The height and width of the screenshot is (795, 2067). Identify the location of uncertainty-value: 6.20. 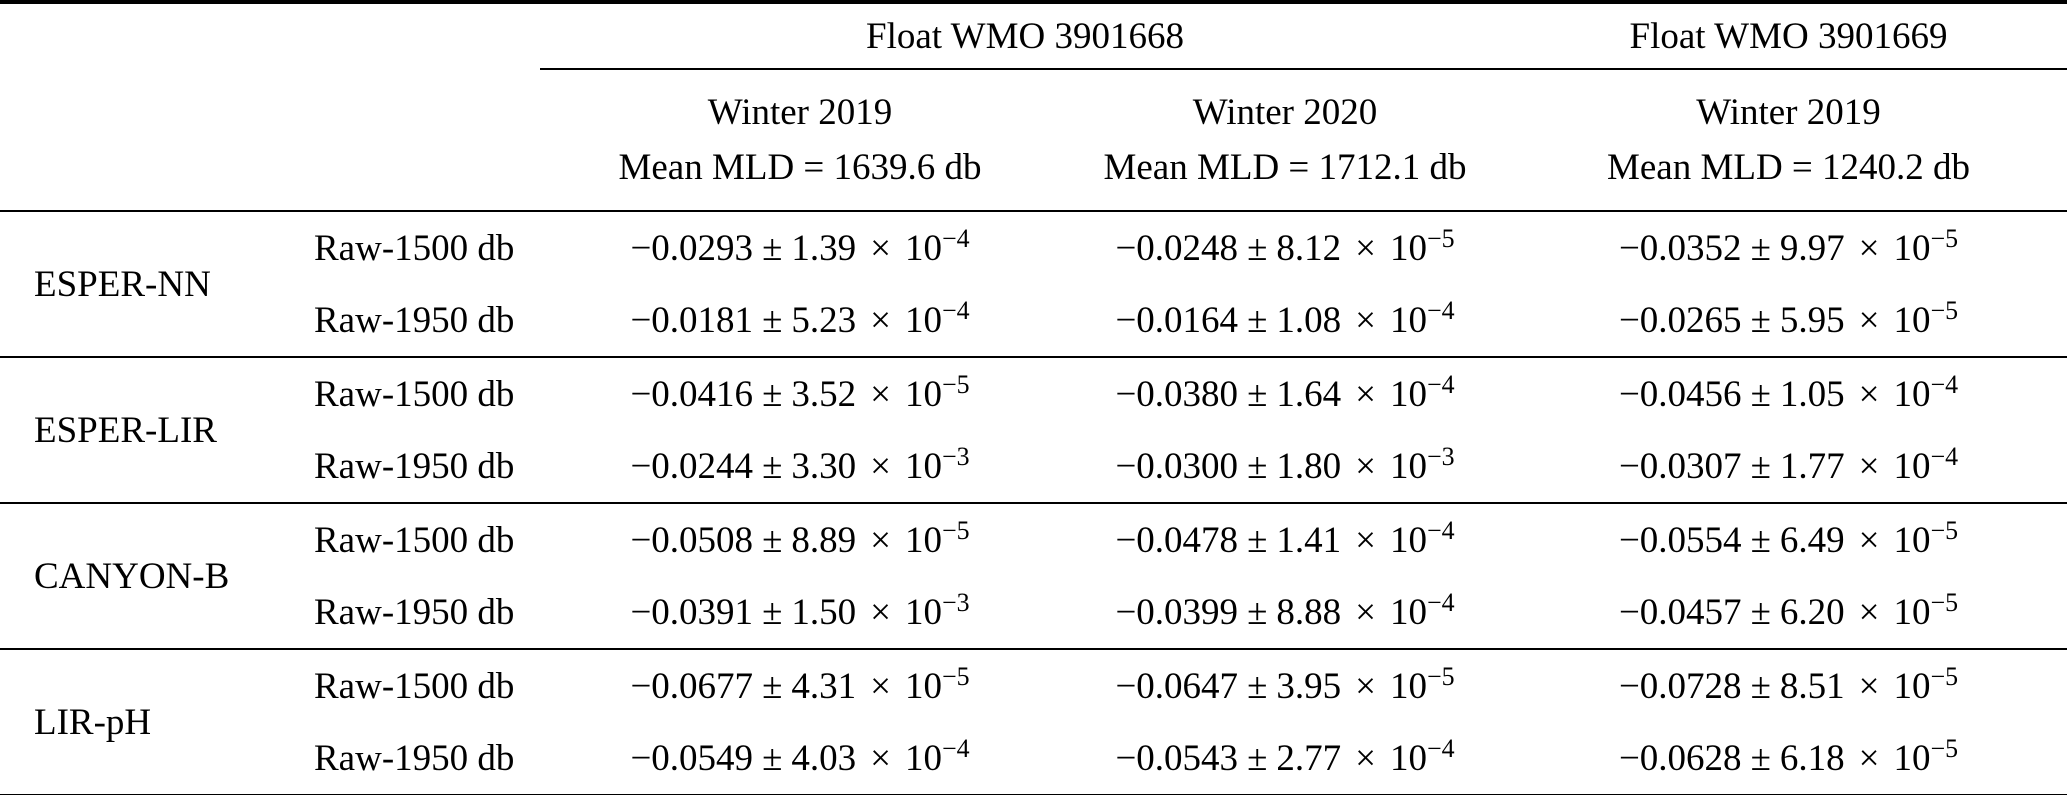
(1812, 612).